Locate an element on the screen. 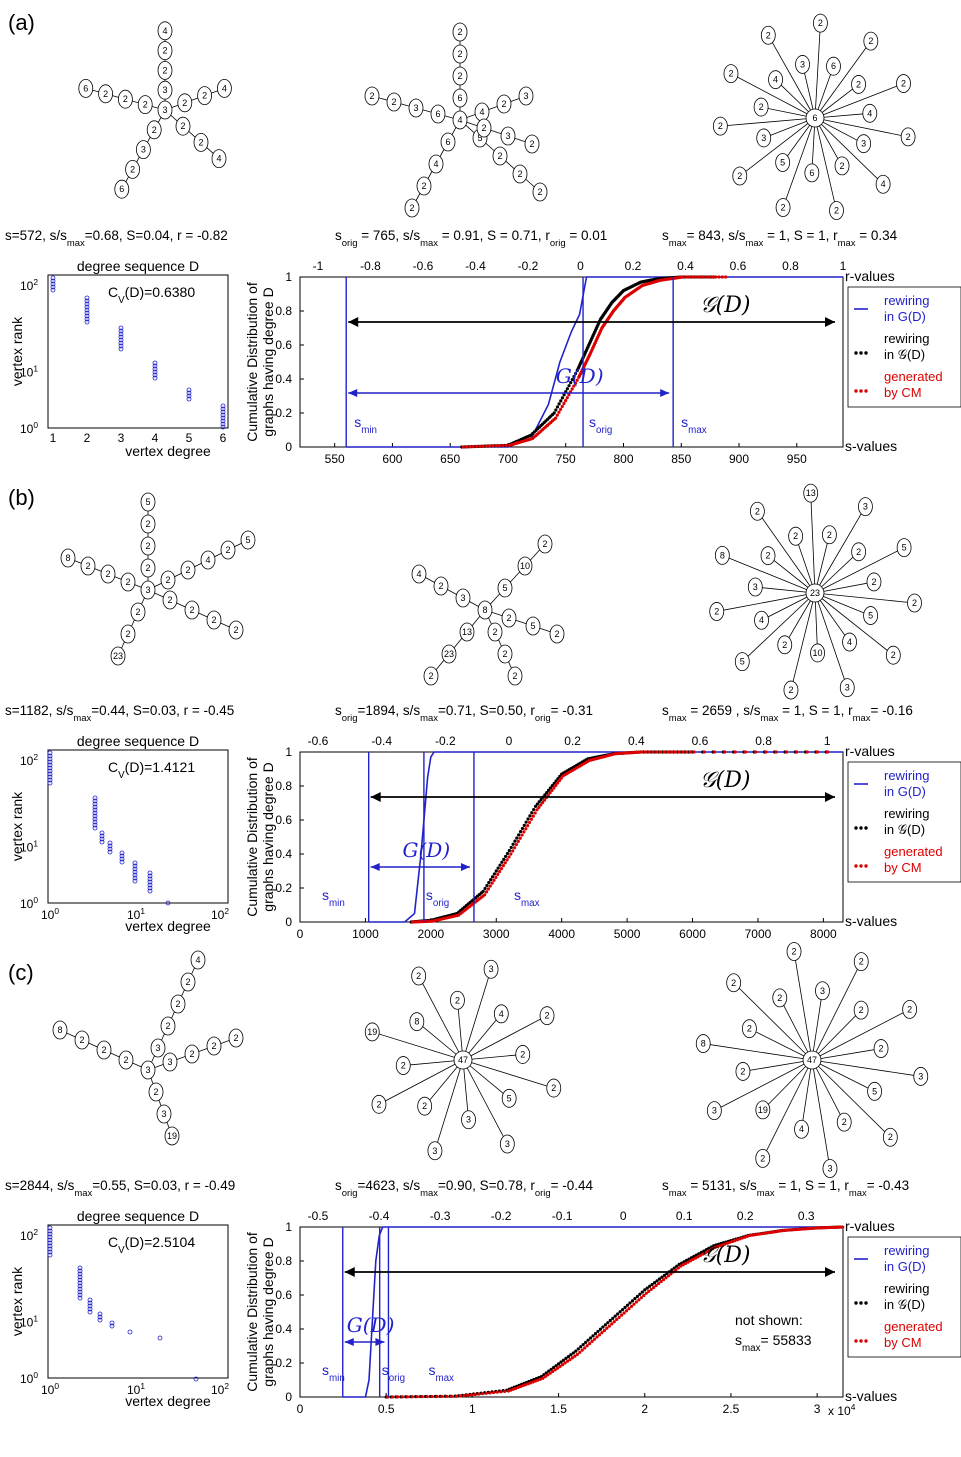  graph-node-label: 4 is located at coordinates (481, 112).